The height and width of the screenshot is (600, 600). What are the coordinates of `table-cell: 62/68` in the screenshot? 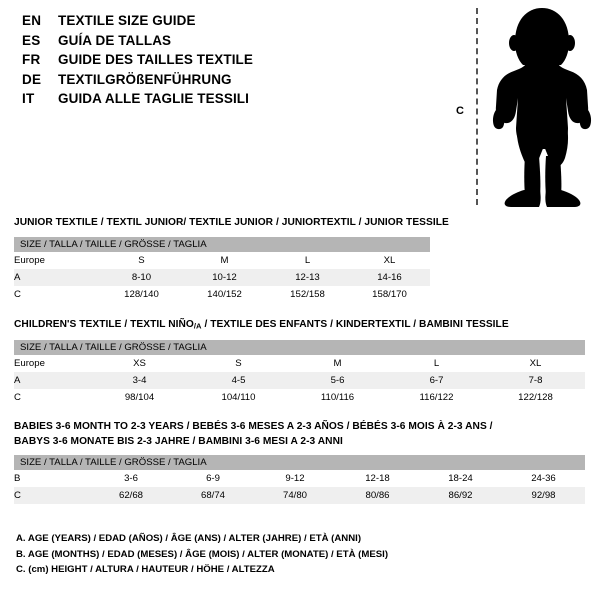 It's located at (131, 495).